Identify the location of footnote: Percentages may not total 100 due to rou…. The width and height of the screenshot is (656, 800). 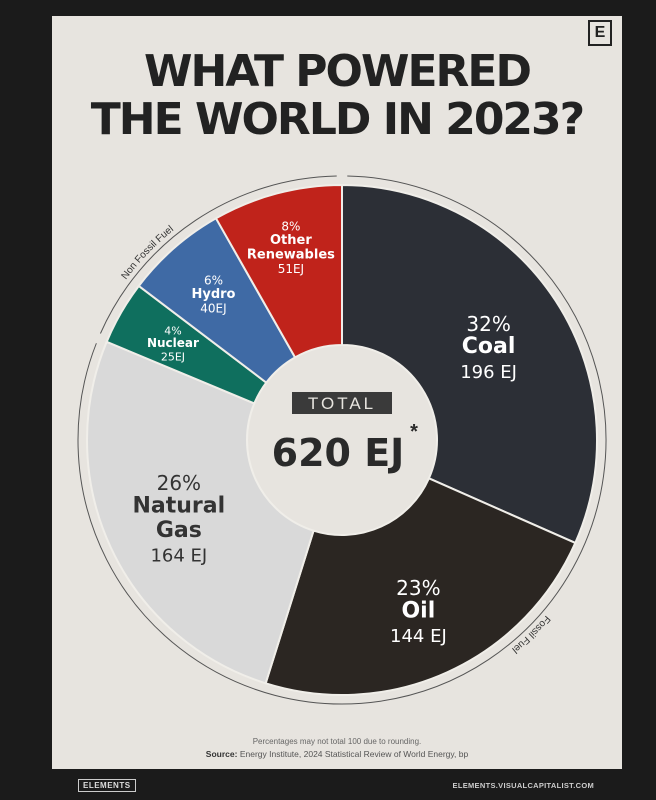
(337, 741).